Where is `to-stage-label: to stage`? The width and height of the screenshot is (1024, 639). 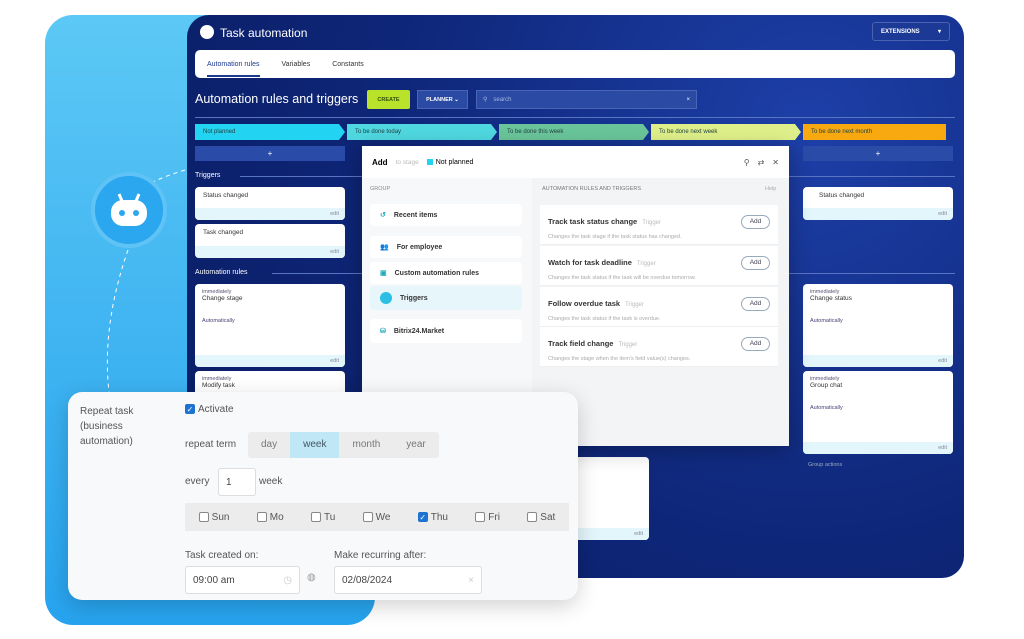 to-stage-label: to stage is located at coordinates (407, 162).